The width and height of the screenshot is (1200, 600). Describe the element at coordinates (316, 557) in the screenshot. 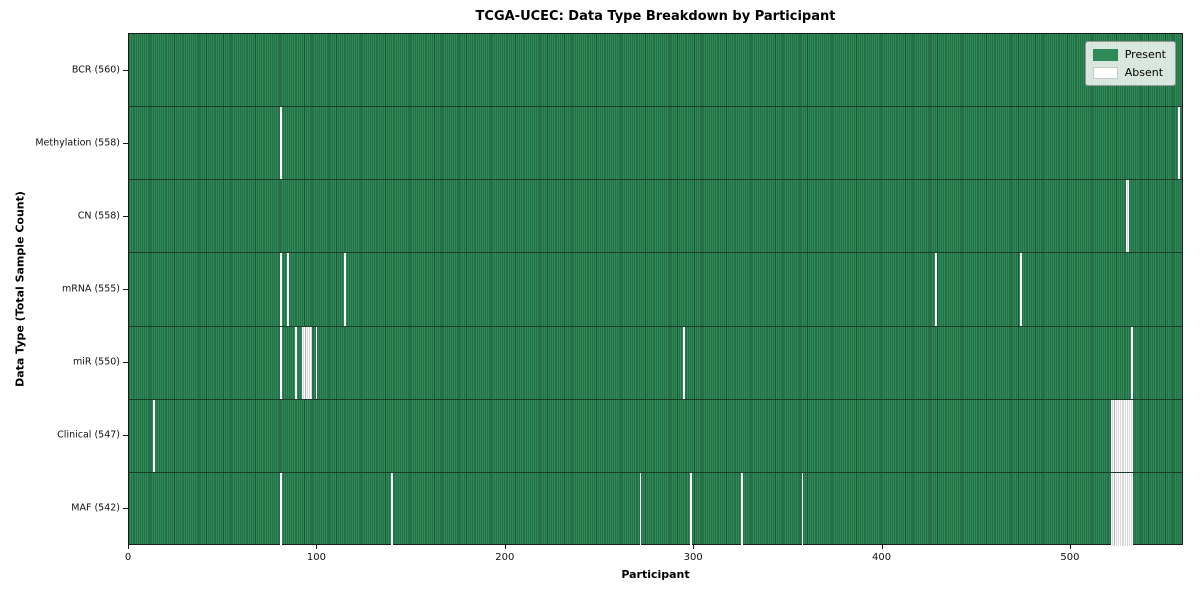

I see `x-tick-label: 100` at that location.